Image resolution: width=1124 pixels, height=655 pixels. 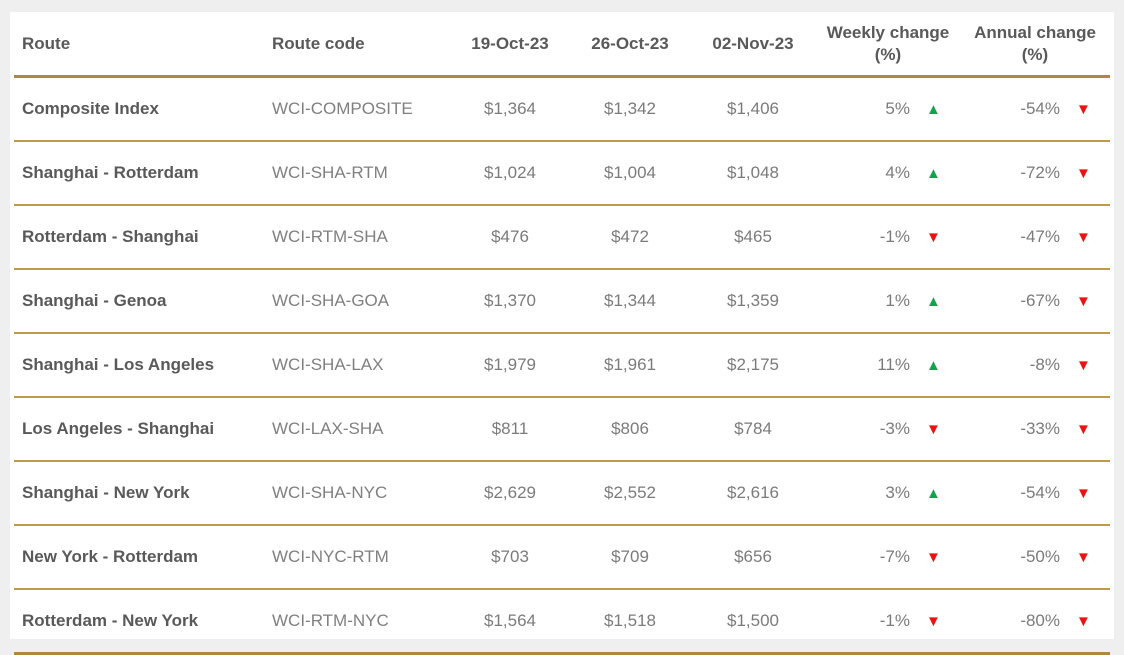 I want to click on price-02-nov: $1,500, so click(x=753, y=622).